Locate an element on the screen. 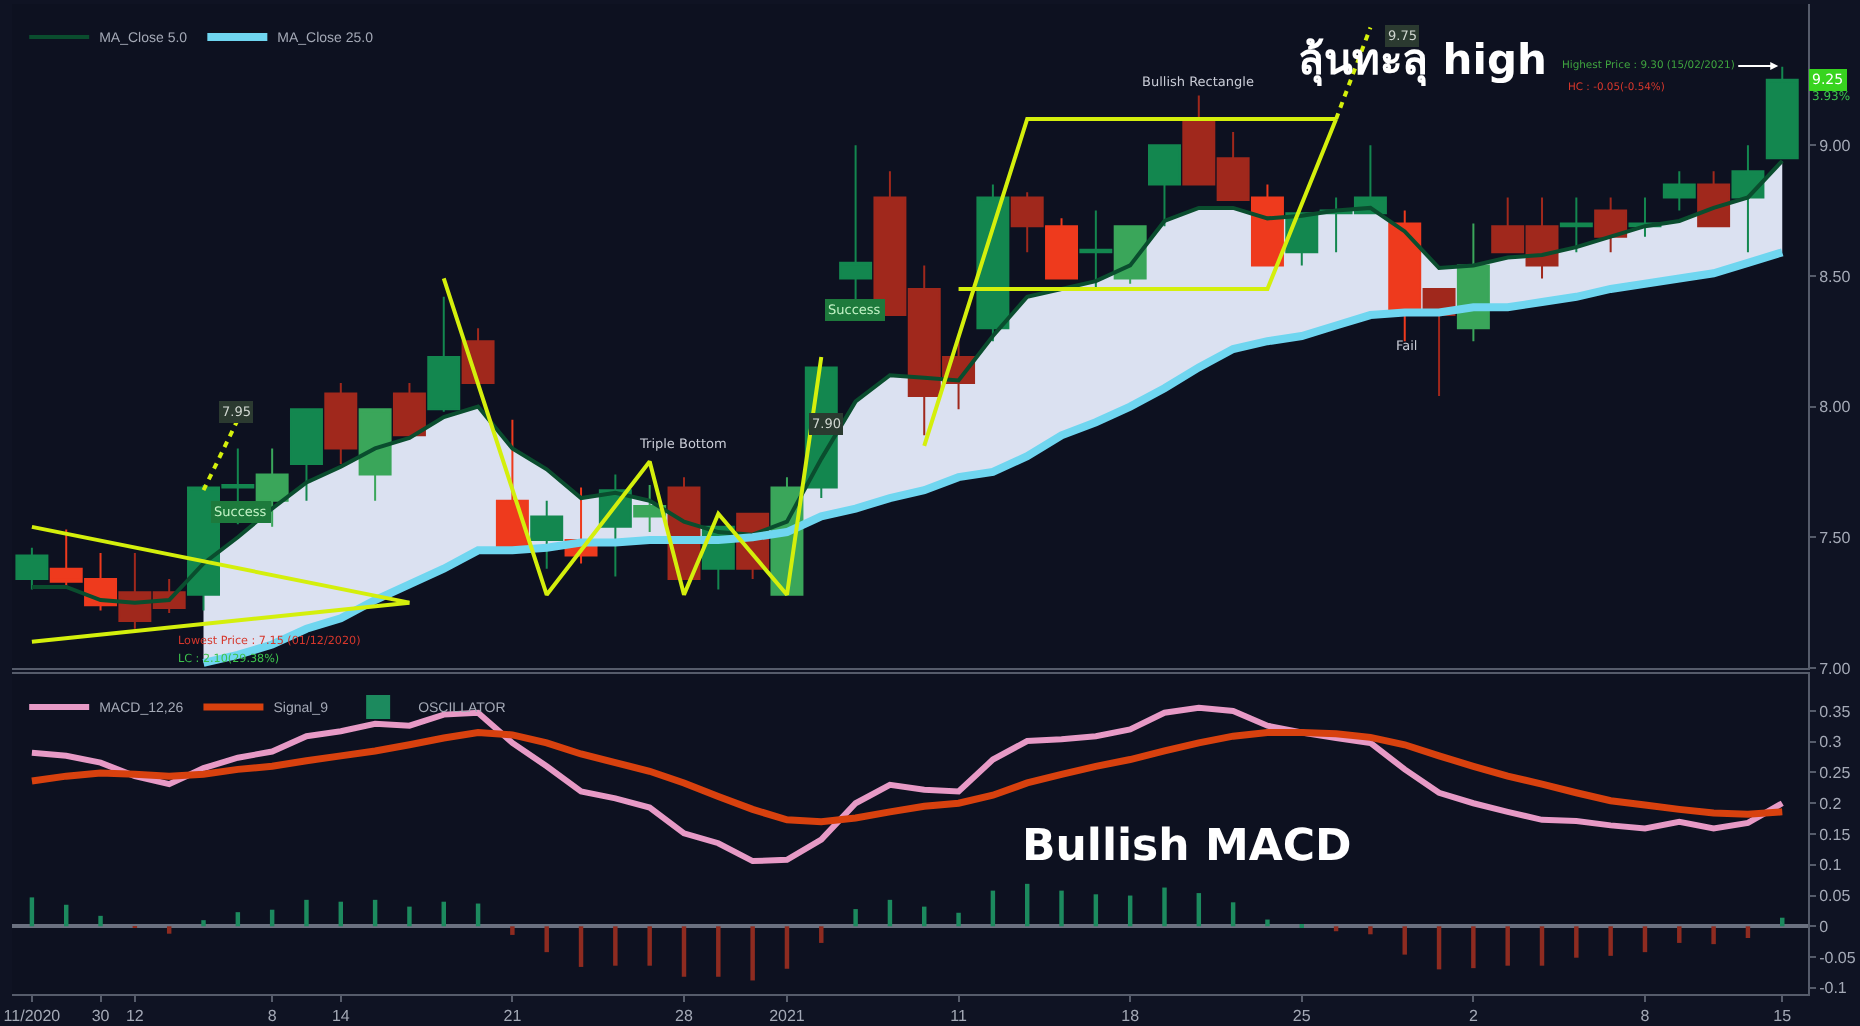 The width and height of the screenshot is (1860, 1026). y-tick-label: 8.00 is located at coordinates (1835, 407).